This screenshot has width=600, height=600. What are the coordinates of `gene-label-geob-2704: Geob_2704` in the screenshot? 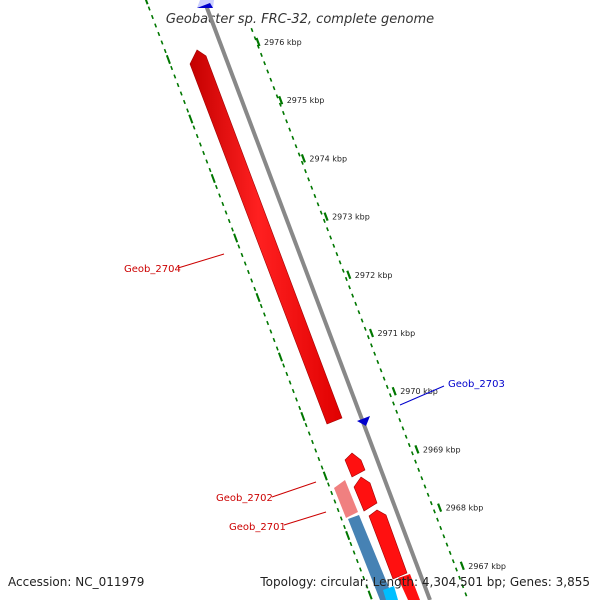 It's located at (152, 269).